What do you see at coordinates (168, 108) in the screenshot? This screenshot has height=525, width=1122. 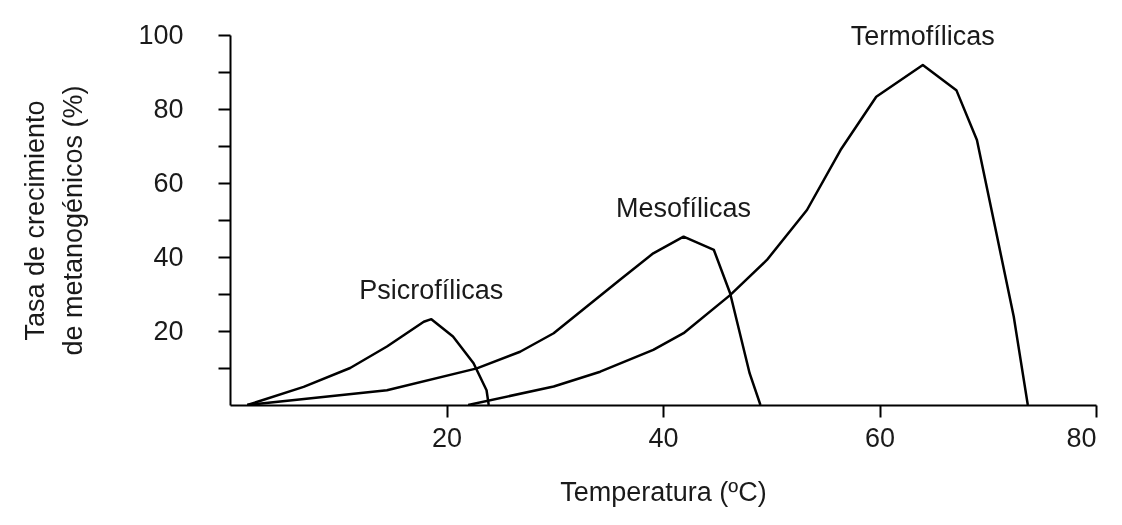 I see `y-tick-label: 80` at bounding box center [168, 108].